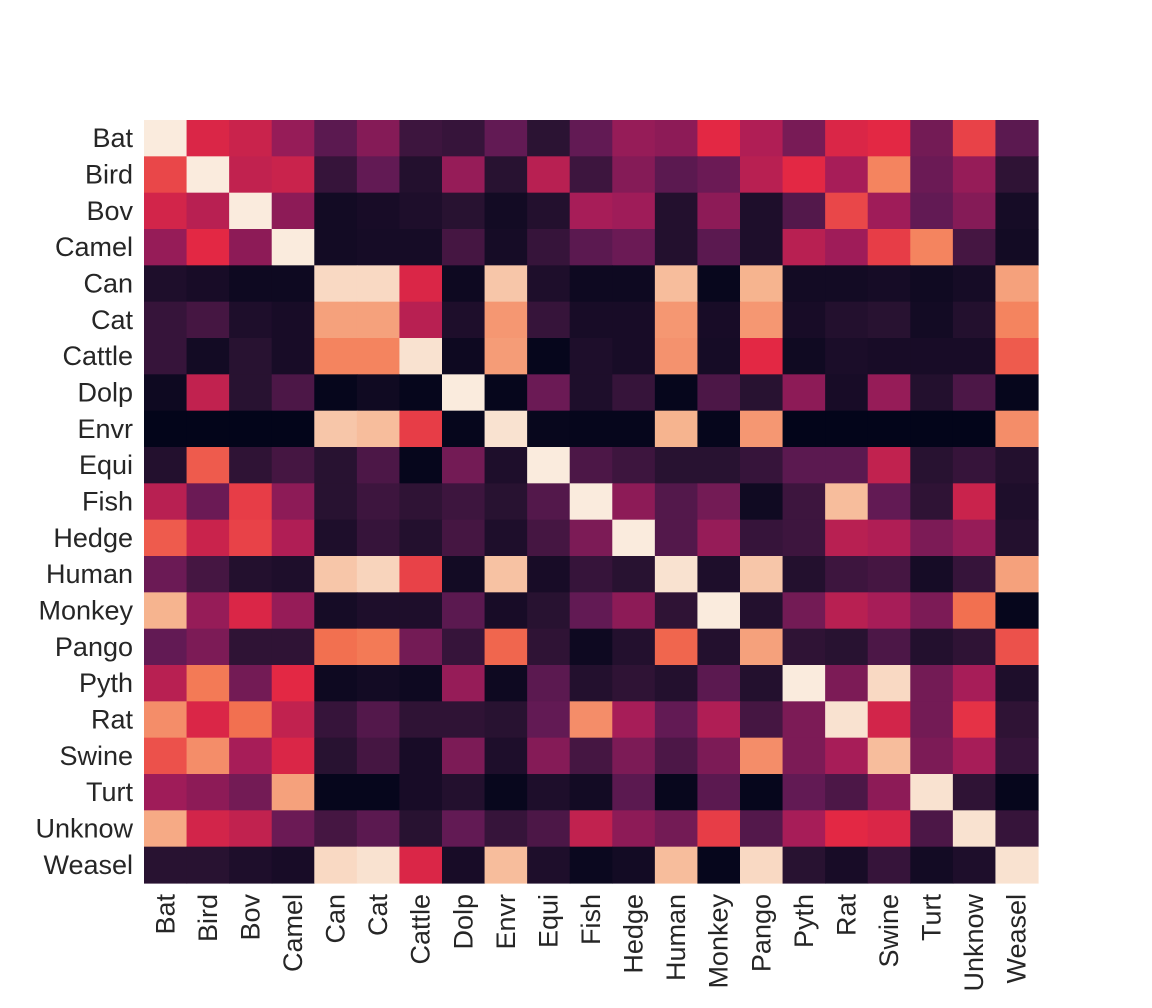 This screenshot has width=1152, height=1008. I want to click on y-tick-label: Equi, so click(106, 465).